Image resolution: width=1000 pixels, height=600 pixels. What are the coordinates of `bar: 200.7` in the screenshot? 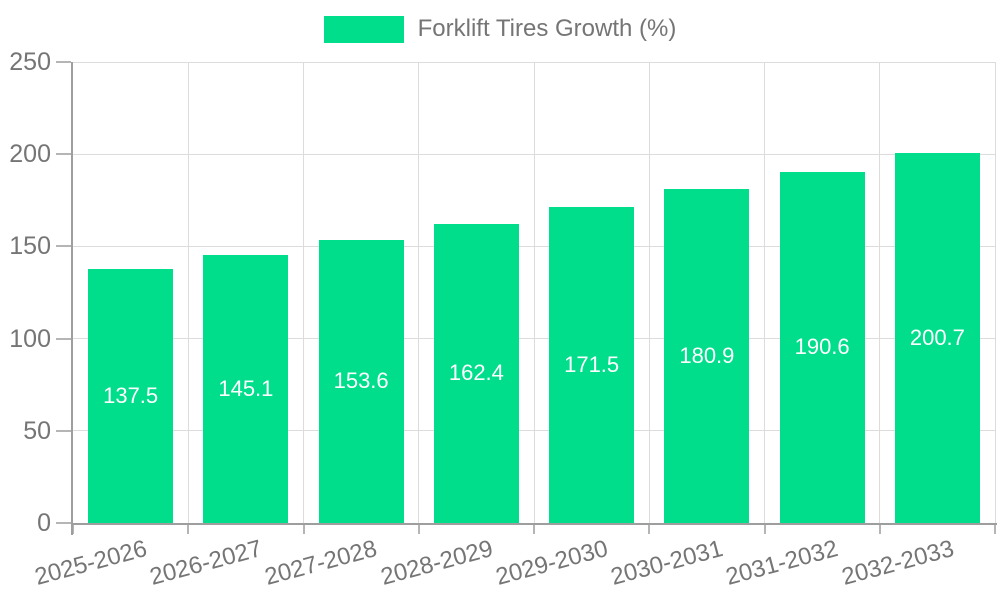 It's located at (937, 337).